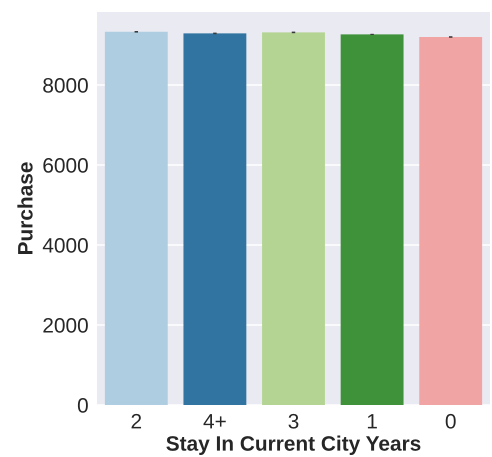 The height and width of the screenshot is (457, 492). Describe the element at coordinates (372, 421) in the screenshot. I see `x-tick-label: 1` at that location.